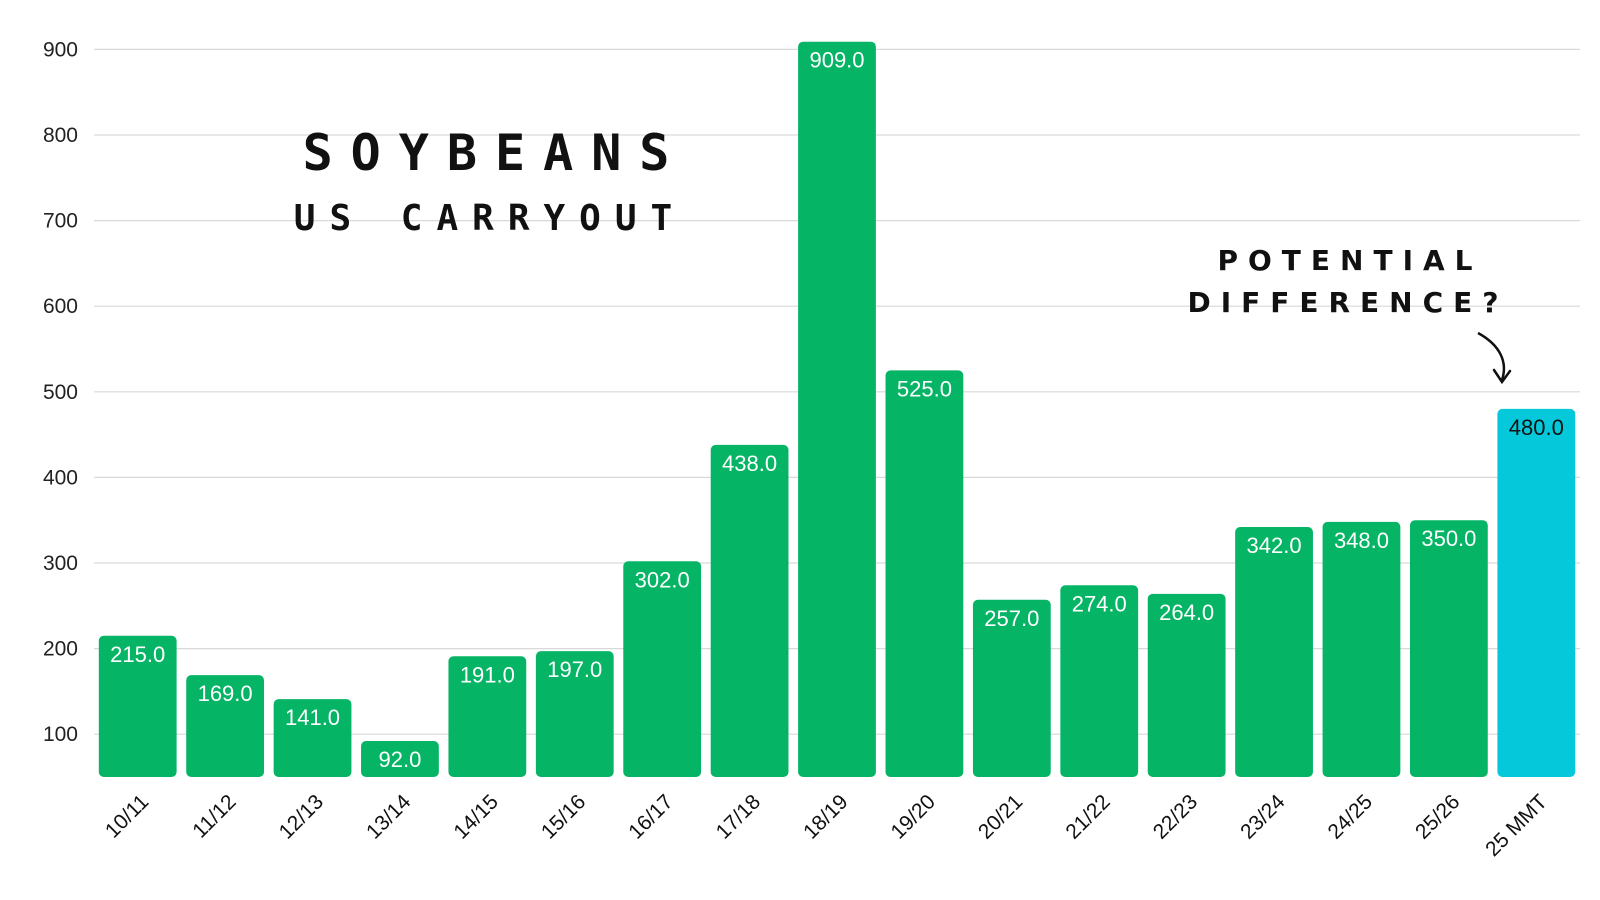 This screenshot has height=900, width=1600. What do you see at coordinates (214, 816) in the screenshot?
I see `x-tick-label: 11/12` at bounding box center [214, 816].